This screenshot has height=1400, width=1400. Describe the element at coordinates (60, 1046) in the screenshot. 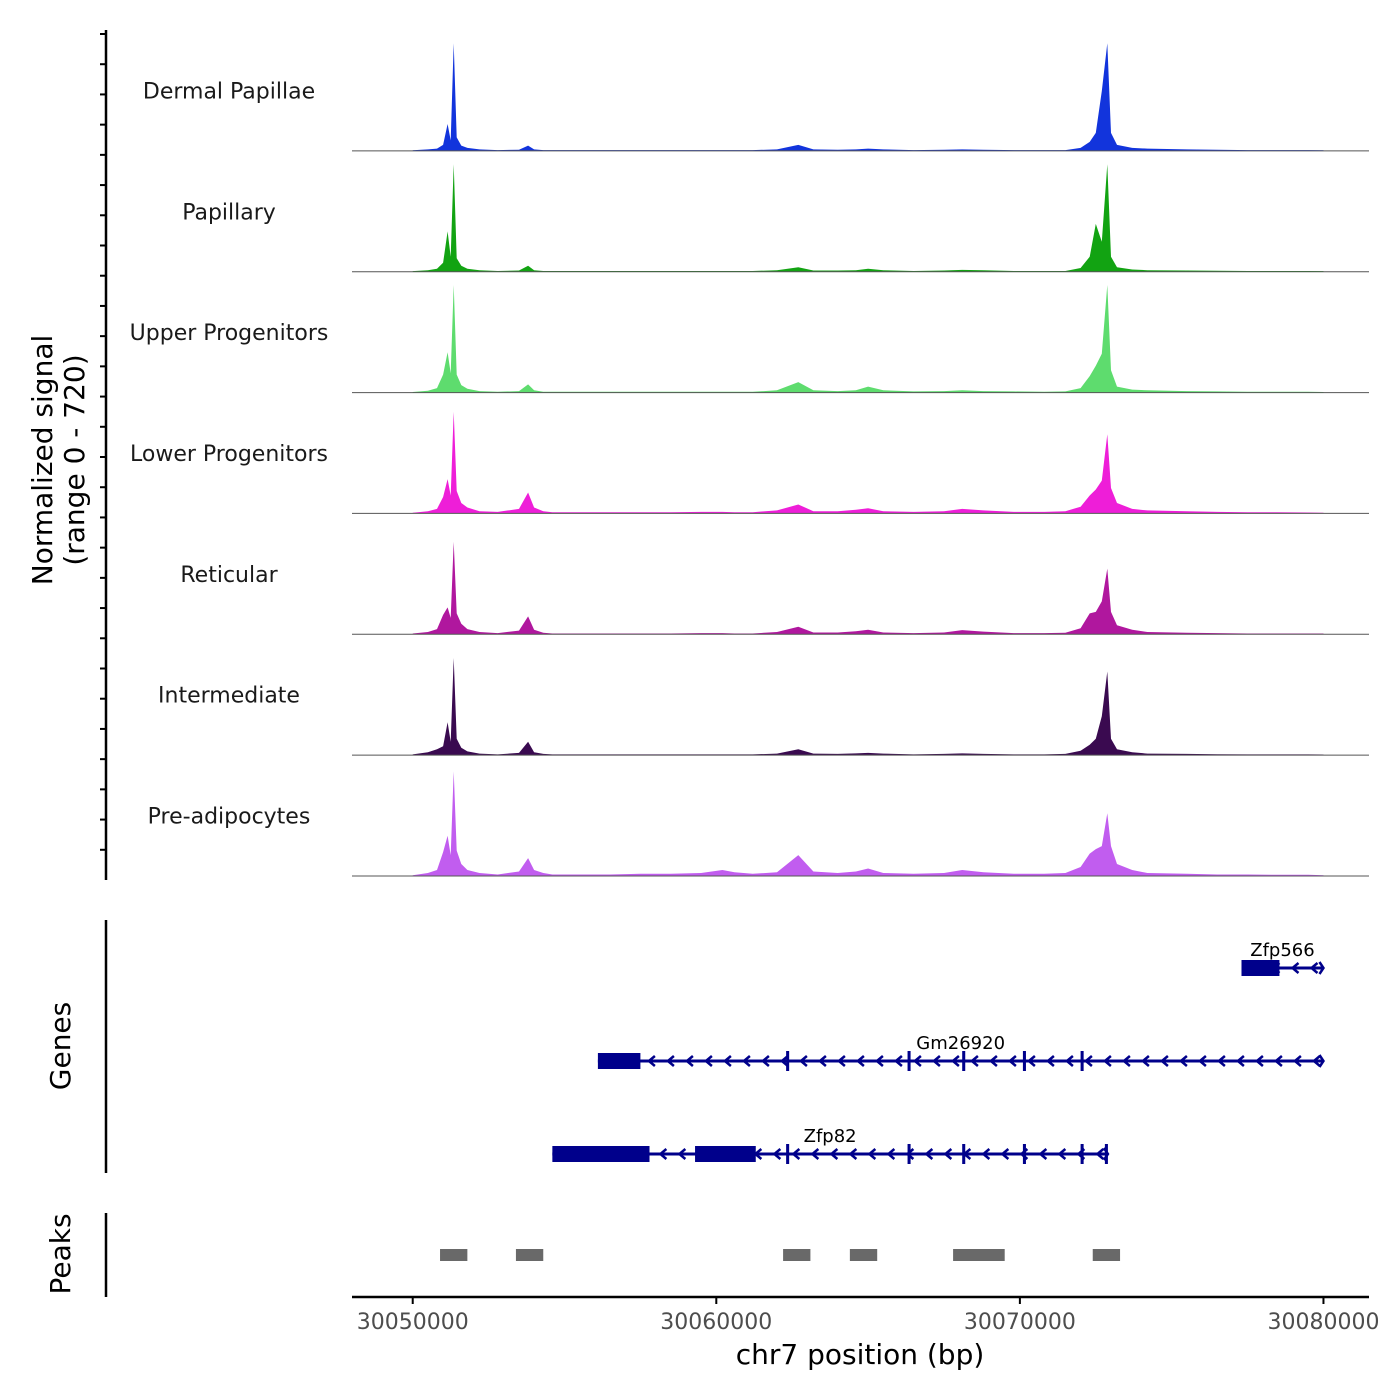

I see `genes-y-axis-label: Genes` at that location.